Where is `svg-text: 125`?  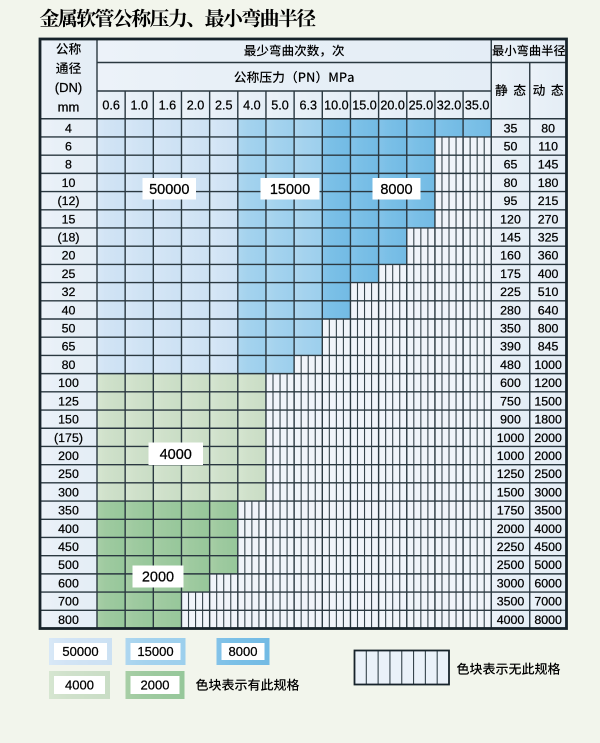 svg-text: 125 is located at coordinates (68, 401).